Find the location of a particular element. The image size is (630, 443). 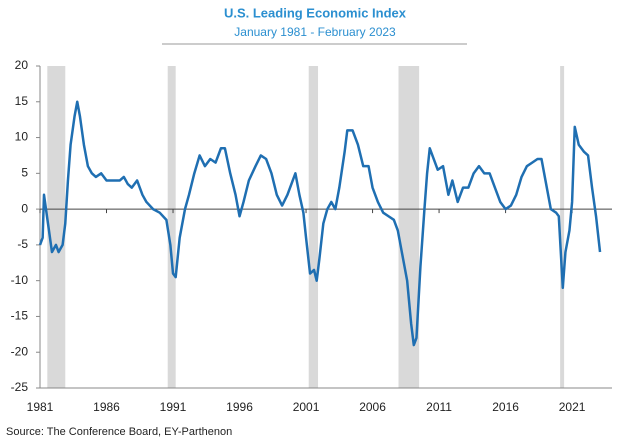

chart-title: U.S. Leading Economic Index is located at coordinates (315, 12).